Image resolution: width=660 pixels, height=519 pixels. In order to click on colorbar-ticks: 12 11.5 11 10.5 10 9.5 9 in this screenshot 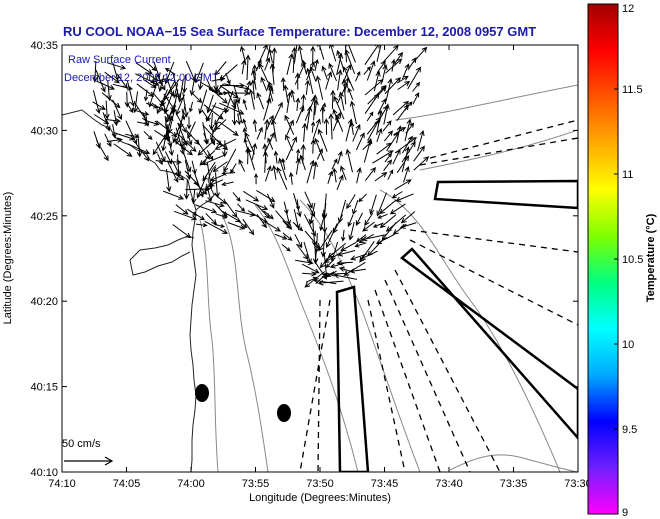, I will do `click(628, 261)`.